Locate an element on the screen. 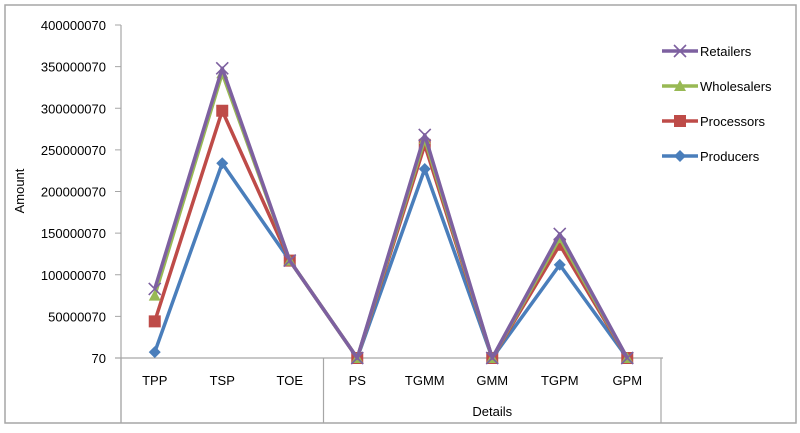 Image resolution: width=800 pixels, height=433 pixels. x-tick-label: TOE is located at coordinates (290, 380).